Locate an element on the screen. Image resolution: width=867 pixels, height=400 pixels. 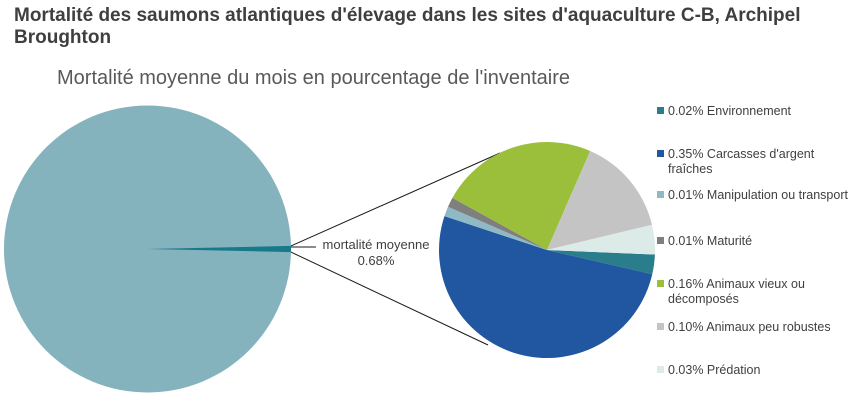
legend-item: 0.16% Animaux vieux ou décomposés is located at coordinates (757, 292).